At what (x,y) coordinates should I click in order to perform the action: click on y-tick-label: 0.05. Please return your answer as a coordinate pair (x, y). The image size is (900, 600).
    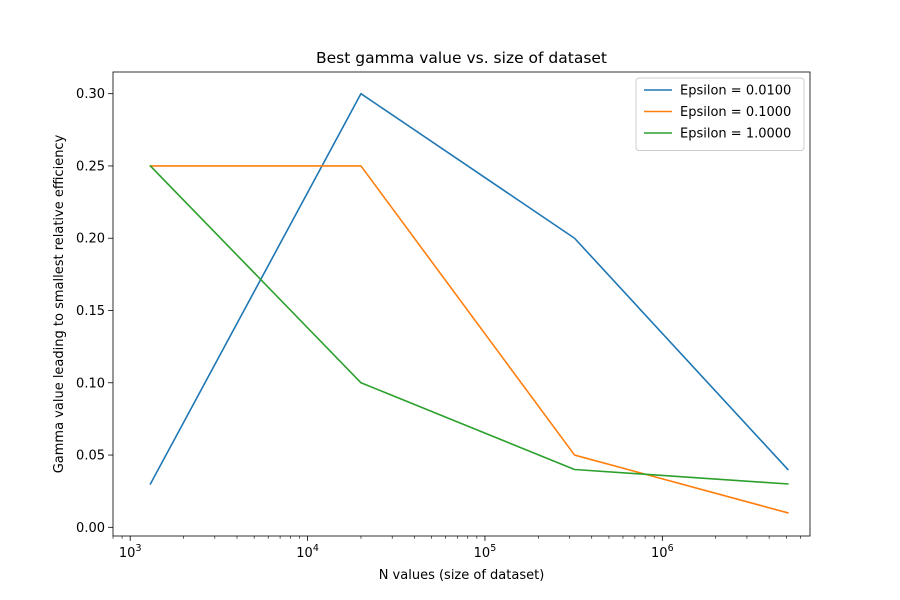
    Looking at the image, I should click on (90, 456).